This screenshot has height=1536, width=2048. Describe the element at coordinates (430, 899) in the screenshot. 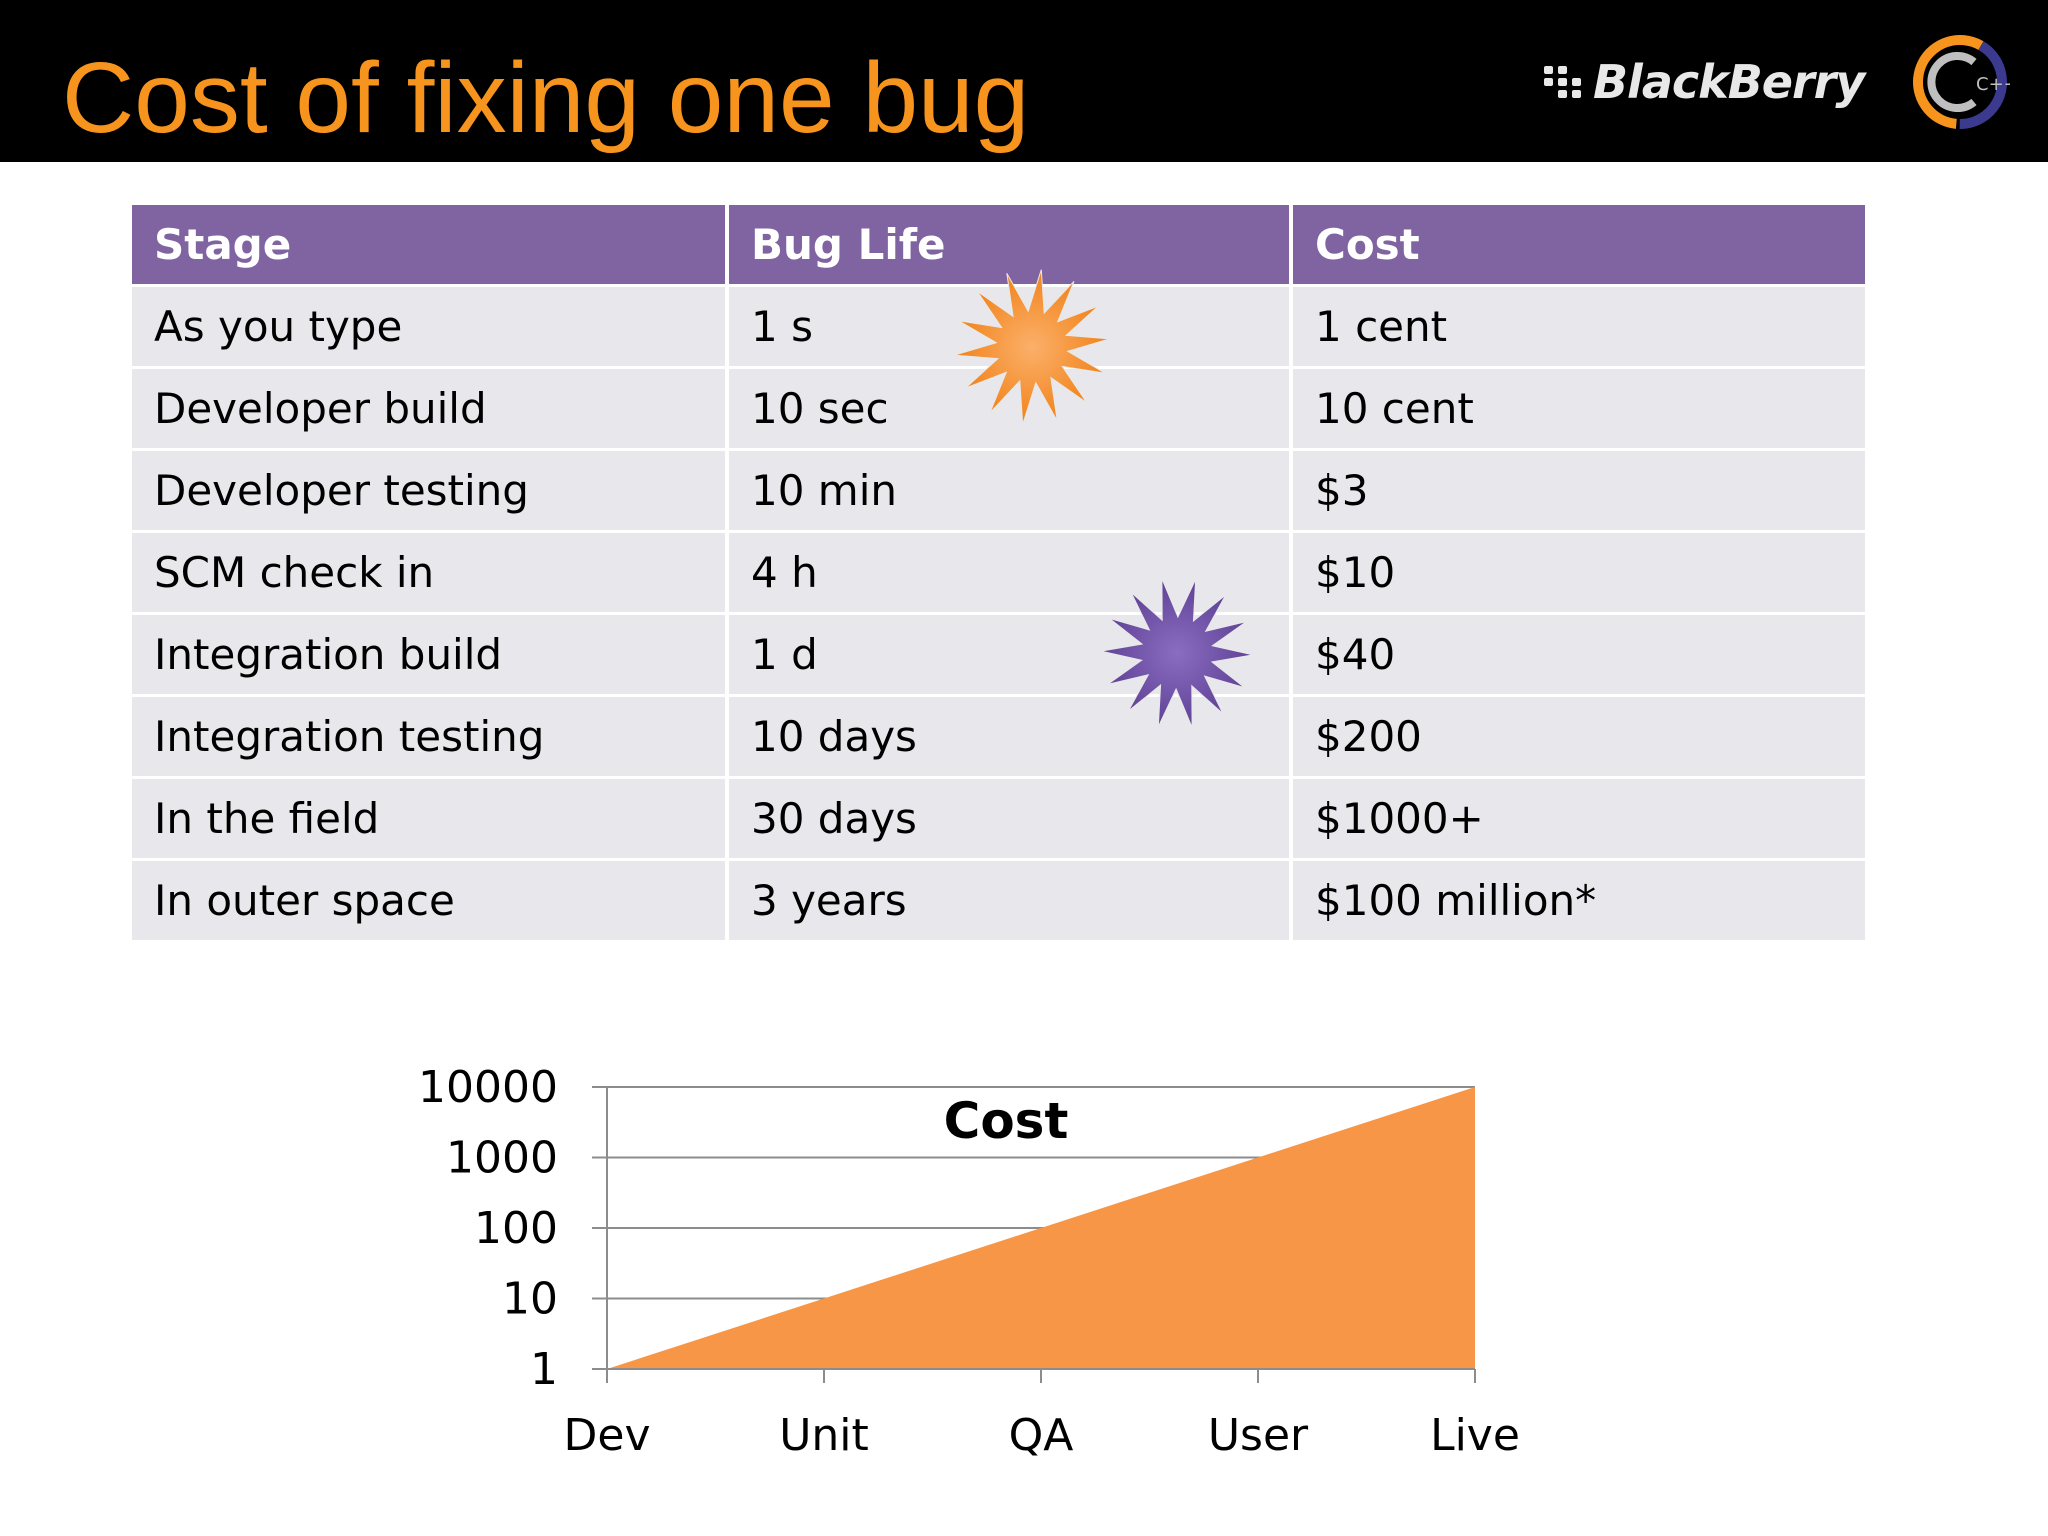

I see `stage-cell: In outer space` at that location.